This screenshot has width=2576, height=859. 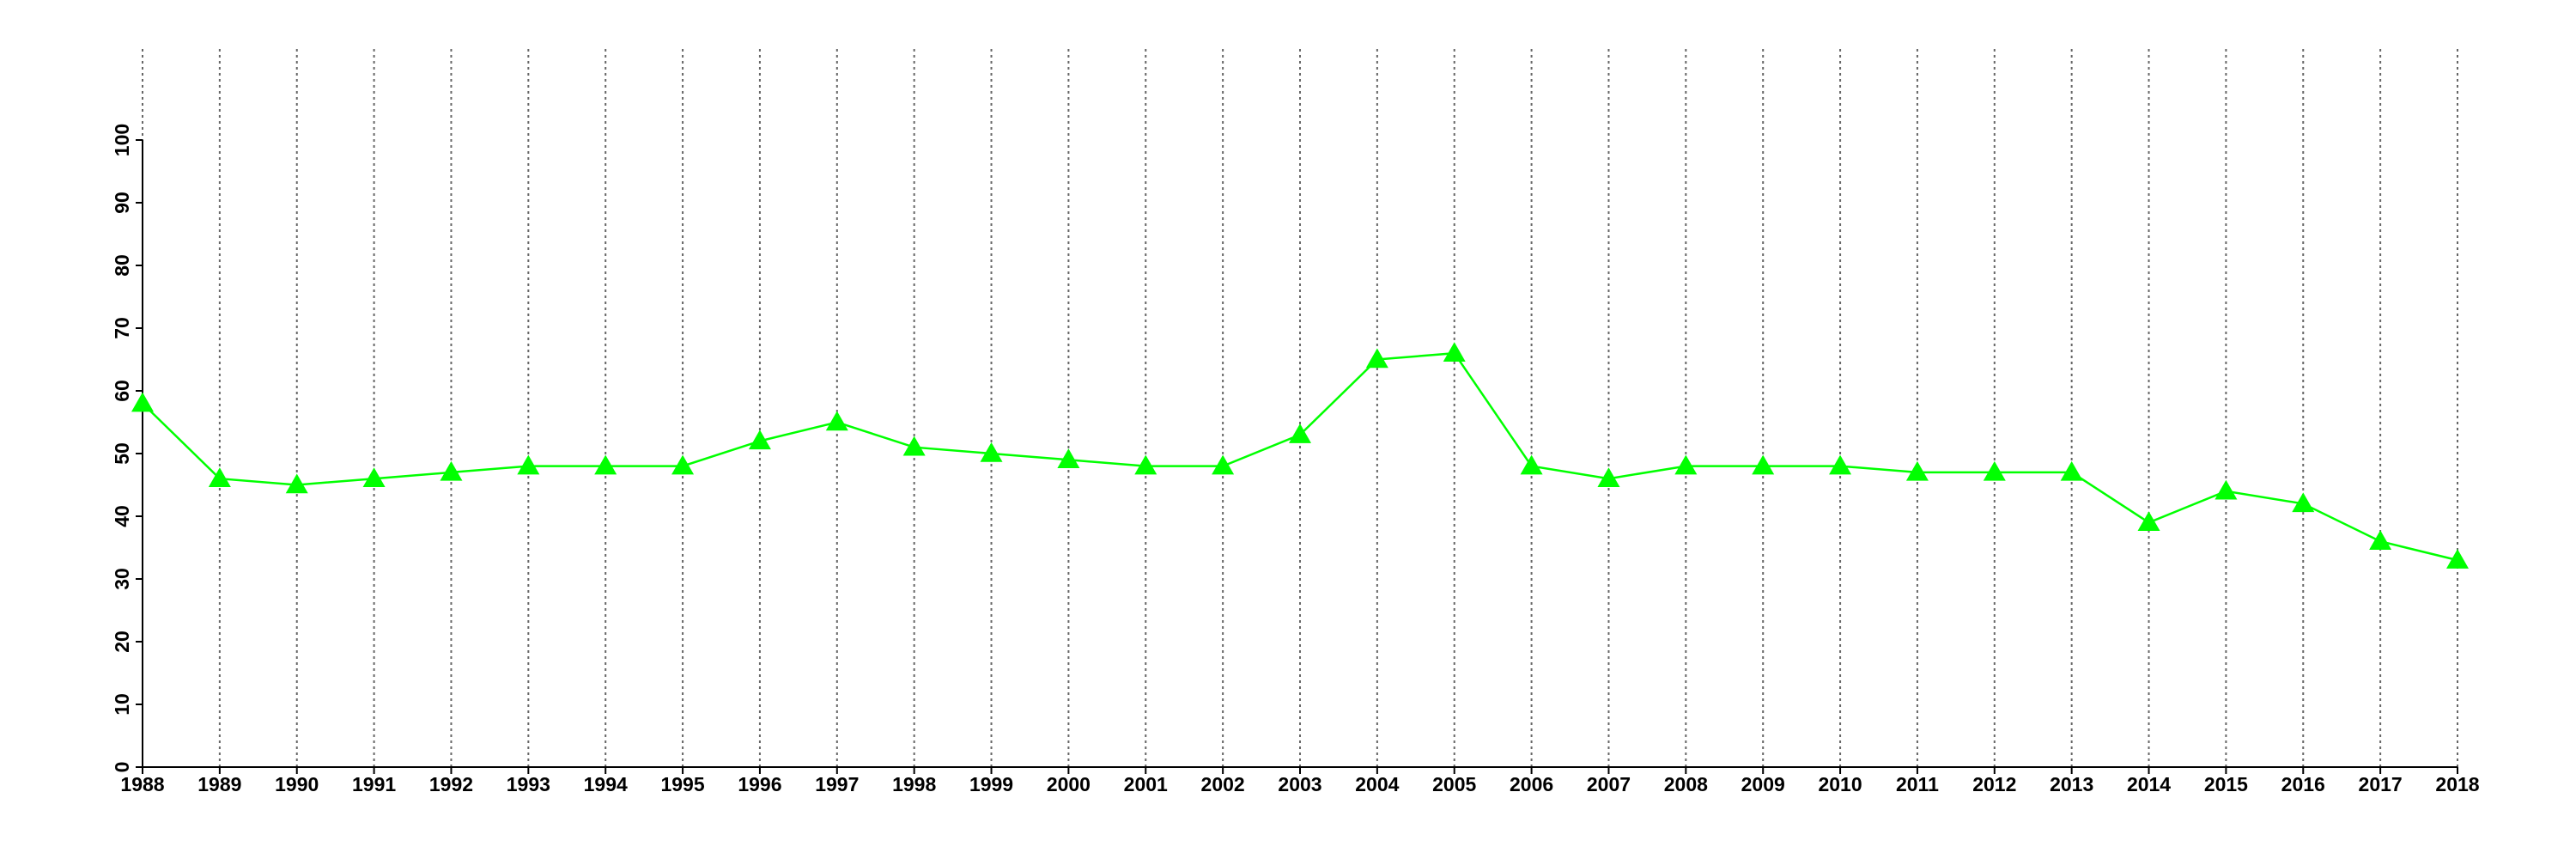 What do you see at coordinates (1146, 784) in the screenshot?
I see `x-tick-label: 2001` at bounding box center [1146, 784].